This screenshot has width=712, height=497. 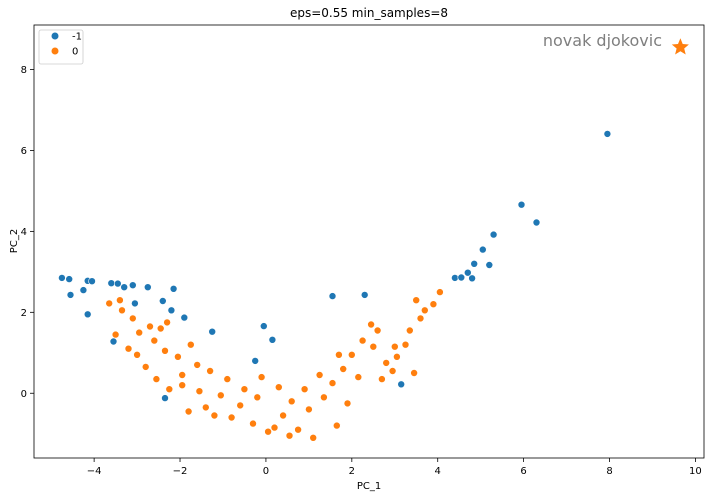 I want to click on x-tick-label: 8, so click(x=609, y=471).